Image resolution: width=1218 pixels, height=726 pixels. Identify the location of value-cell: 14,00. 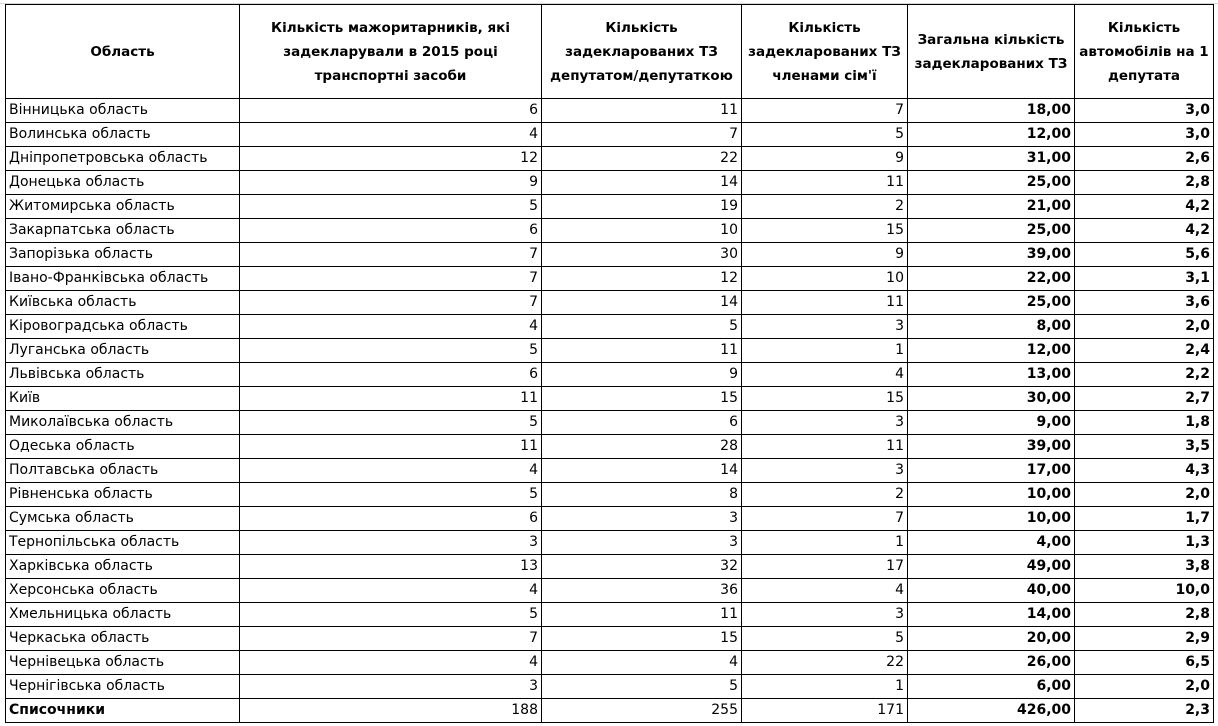
(991, 614).